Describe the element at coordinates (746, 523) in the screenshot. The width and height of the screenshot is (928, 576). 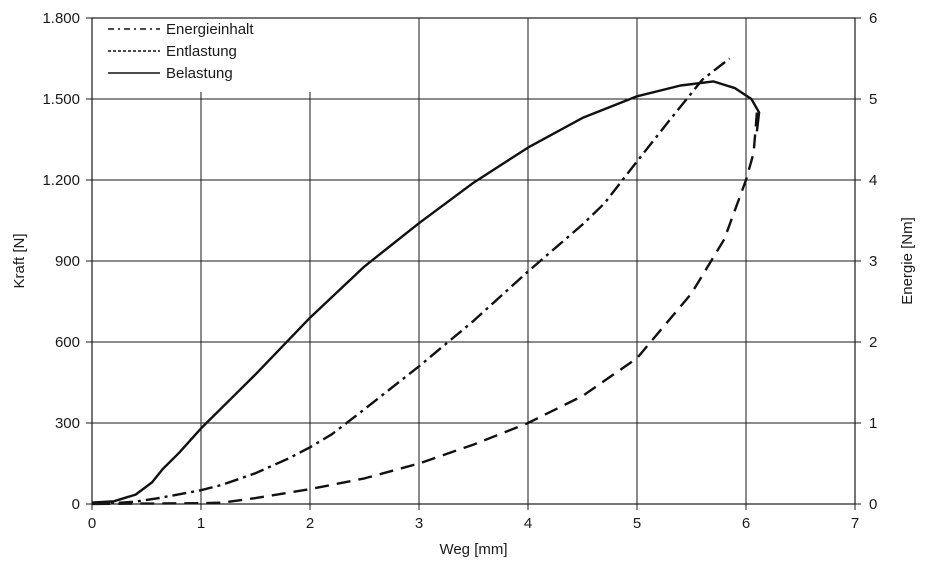
I see `x-tick-label: 6` at that location.